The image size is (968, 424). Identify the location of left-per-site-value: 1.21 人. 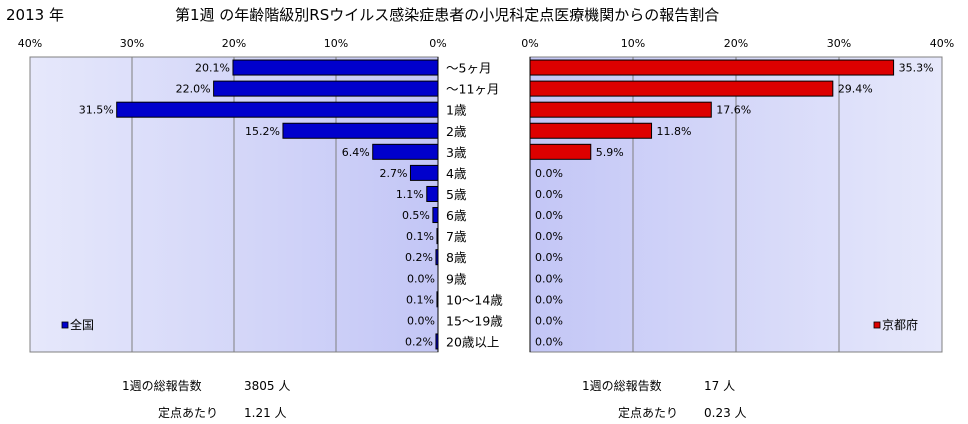
(265, 413).